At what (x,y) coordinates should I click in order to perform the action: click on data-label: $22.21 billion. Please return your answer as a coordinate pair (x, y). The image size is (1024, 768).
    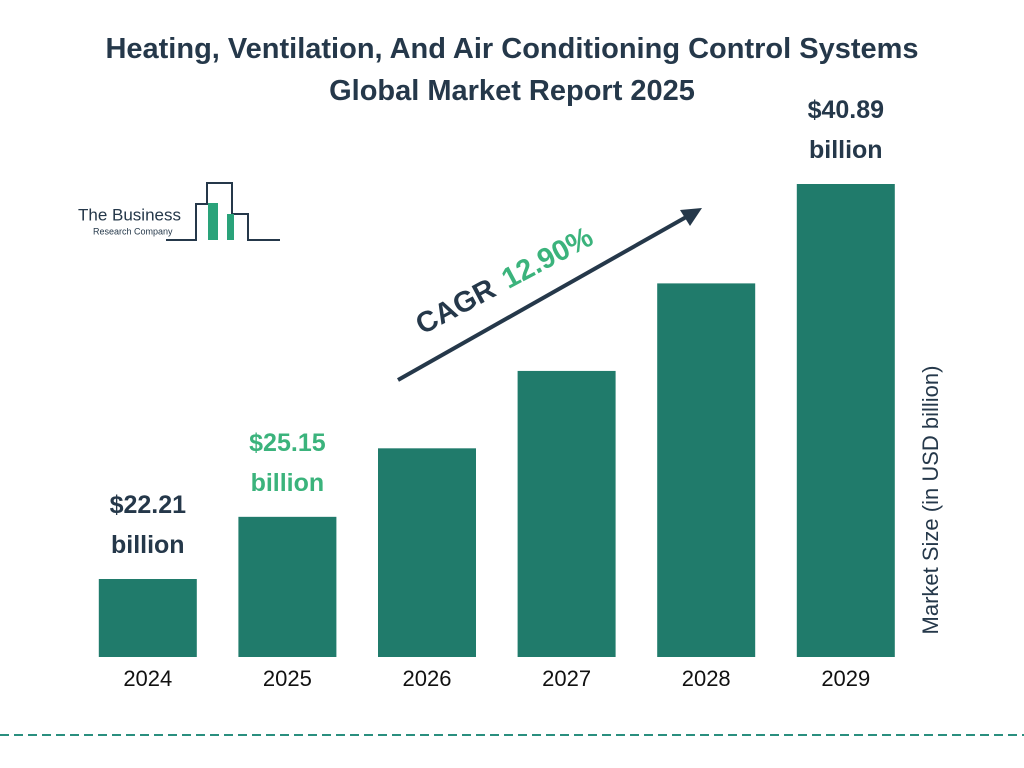
    Looking at the image, I should click on (148, 525).